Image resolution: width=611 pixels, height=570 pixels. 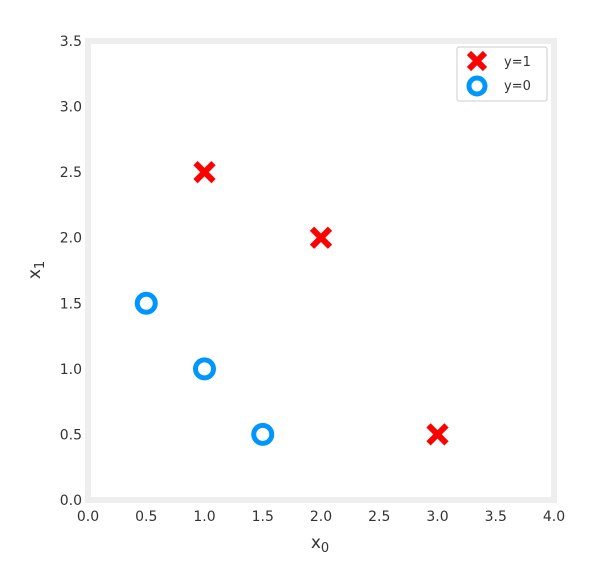 I want to click on x-tick-label: 0.0, so click(x=88, y=517).